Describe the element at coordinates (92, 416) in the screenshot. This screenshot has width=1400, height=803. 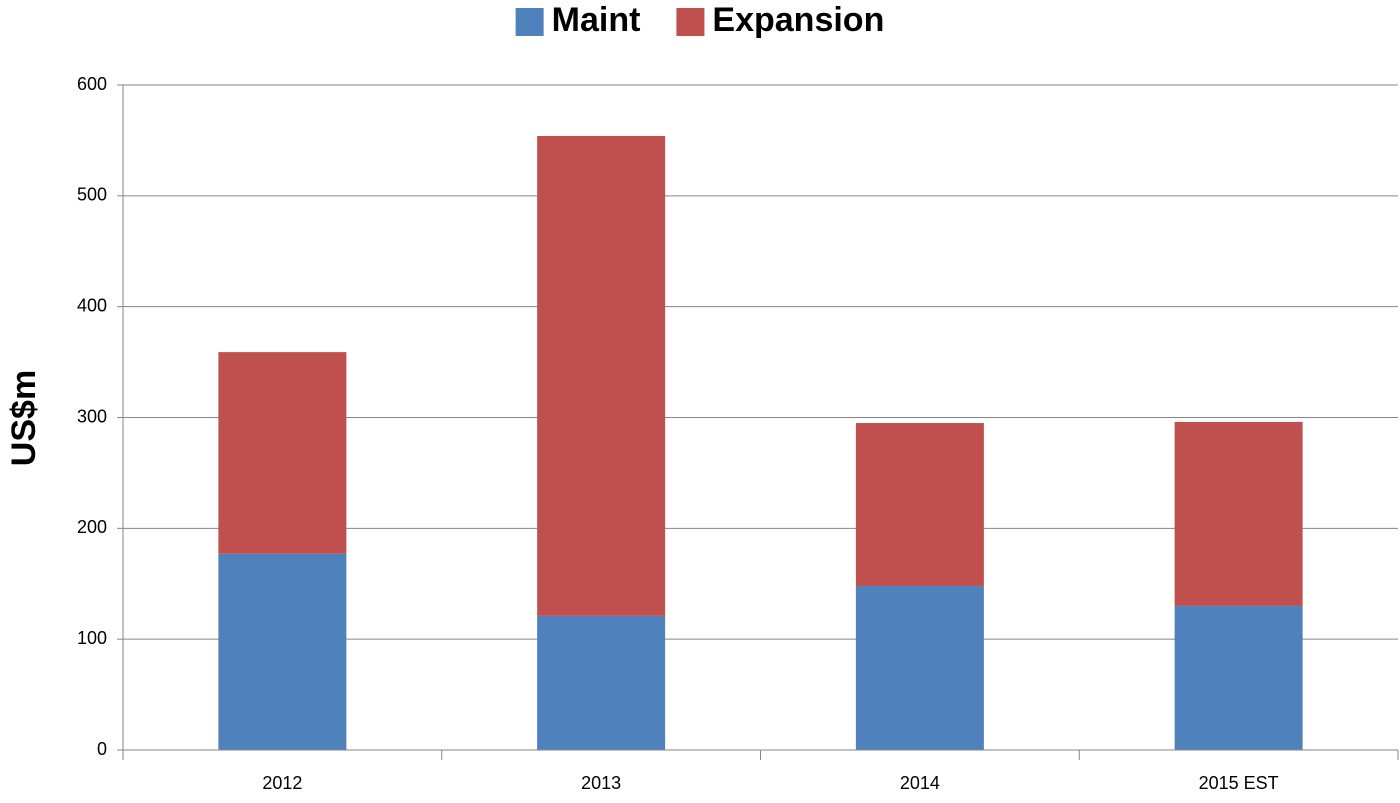
I see `y-tick-label: 300` at that location.